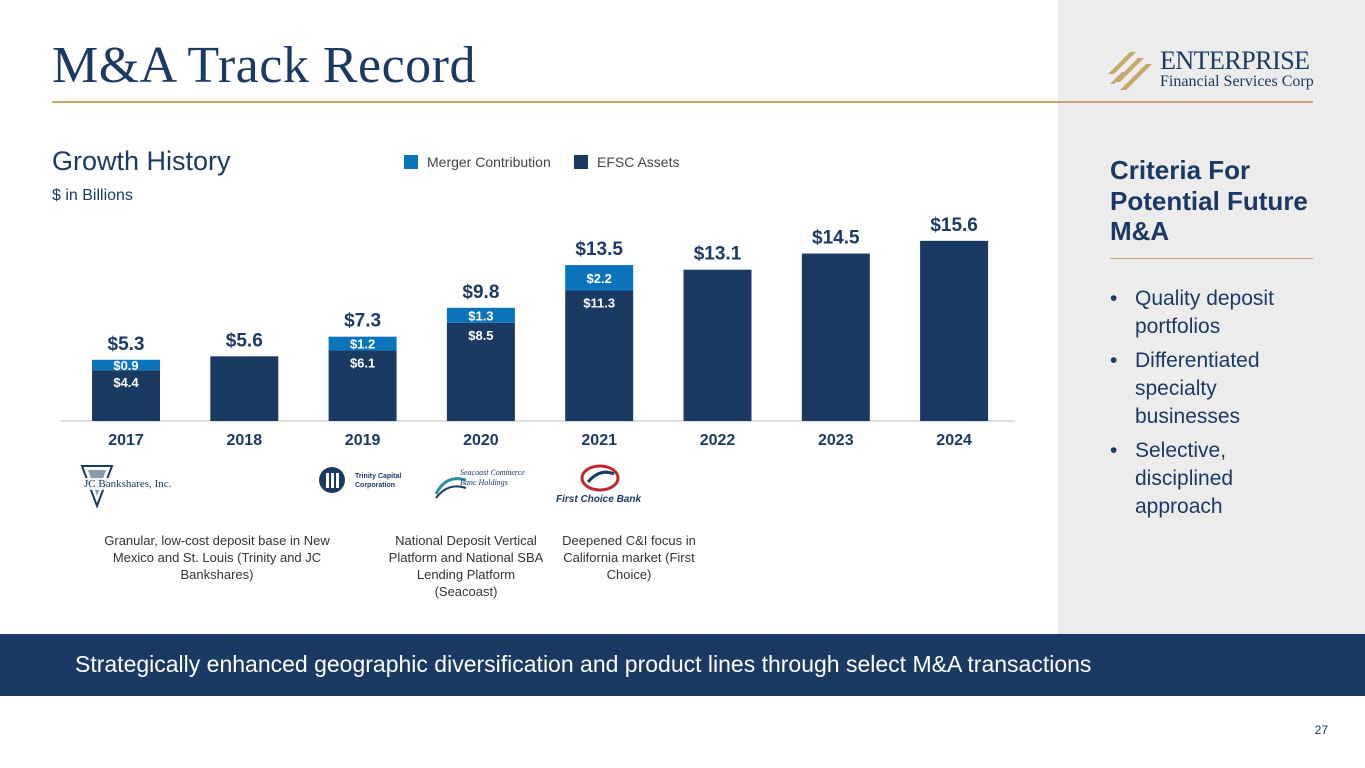  What do you see at coordinates (450, 488) in the screenshot?
I see `seacoast-wave-logo-icon` at bounding box center [450, 488].